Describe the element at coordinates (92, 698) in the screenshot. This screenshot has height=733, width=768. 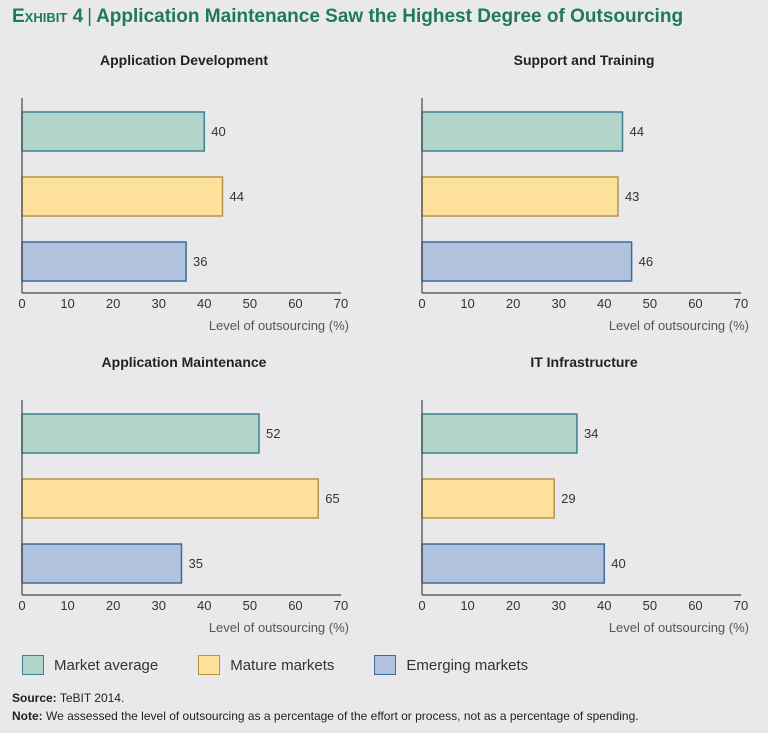
I see `source-text: TeBIT 2014.` at that location.